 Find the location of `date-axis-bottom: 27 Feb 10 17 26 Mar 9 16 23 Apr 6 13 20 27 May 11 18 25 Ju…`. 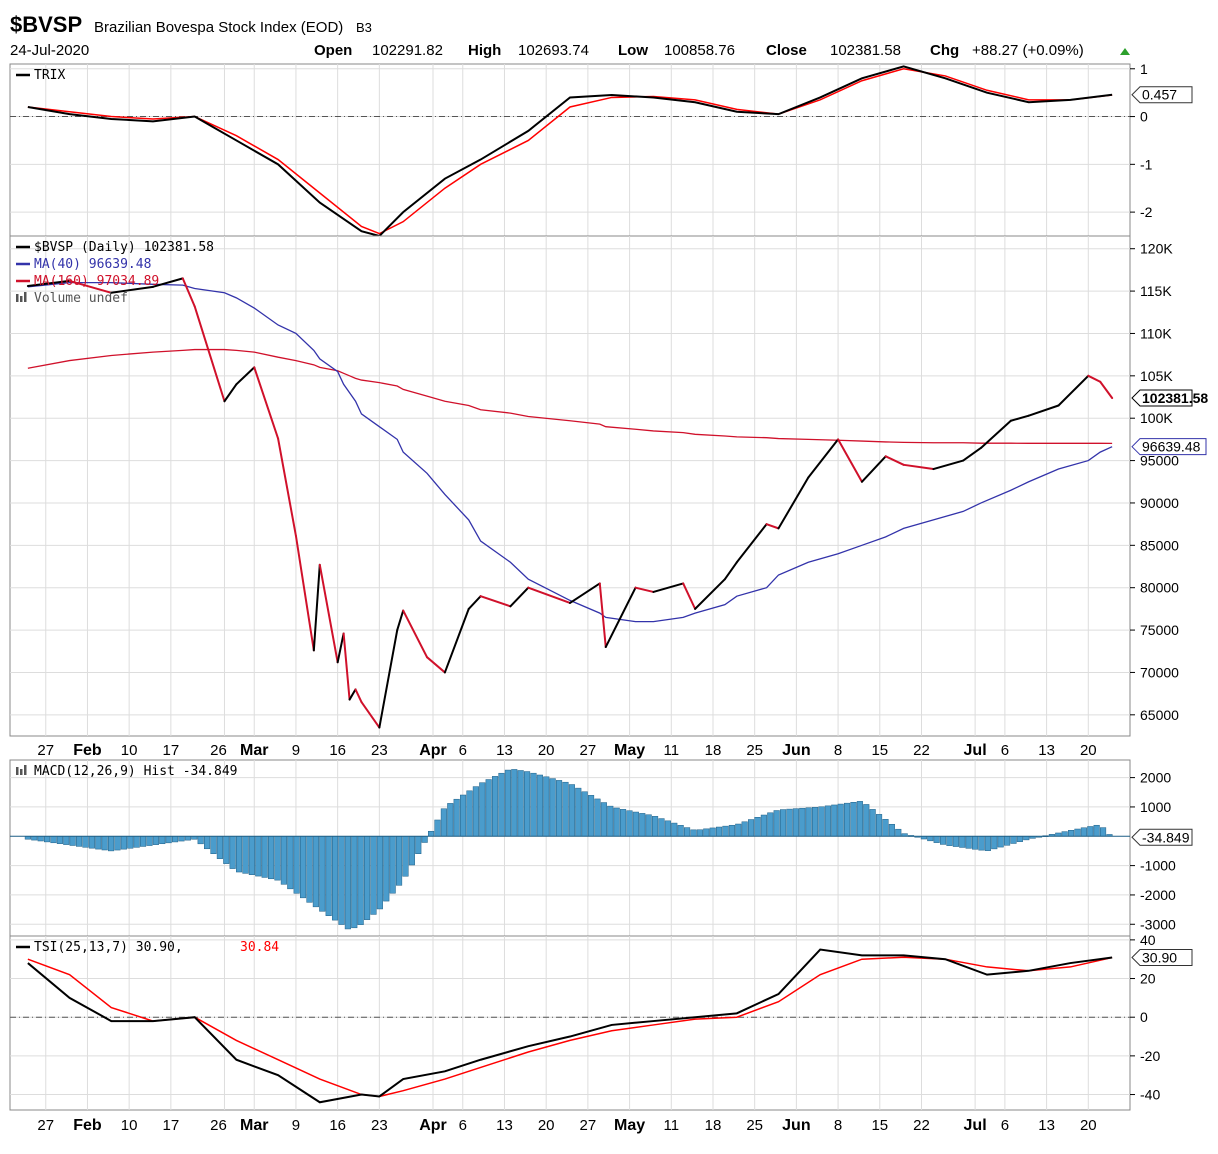

date-axis-bottom: 27 Feb 10 17 26 Mar 9 16 23 Apr 6 13 20 27 May 11 18 25 Ju… is located at coordinates (566, 1125).